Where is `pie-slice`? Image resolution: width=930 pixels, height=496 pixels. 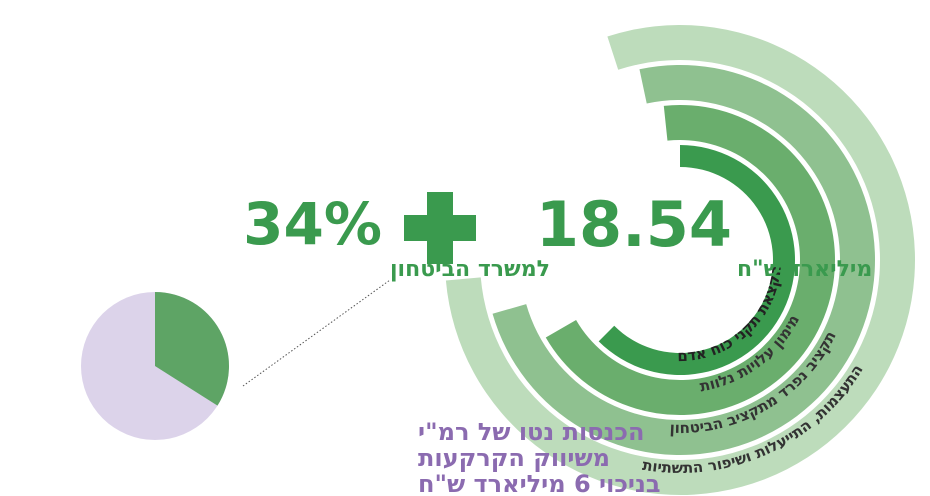
pie-slice is located at coordinates (192, 349).